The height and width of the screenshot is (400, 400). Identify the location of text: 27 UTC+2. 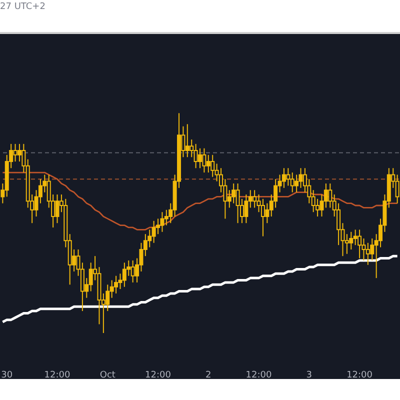
(23, 7).